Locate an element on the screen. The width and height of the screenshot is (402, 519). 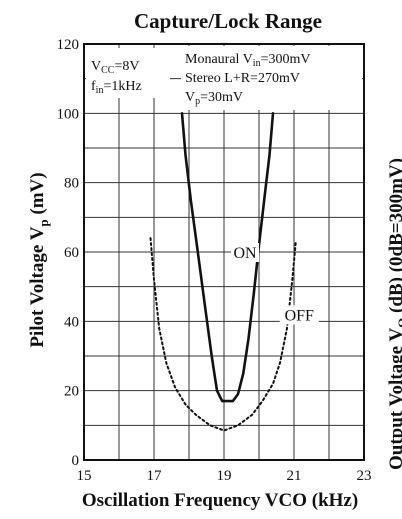
curve-label-off: OFF is located at coordinates (299, 315).